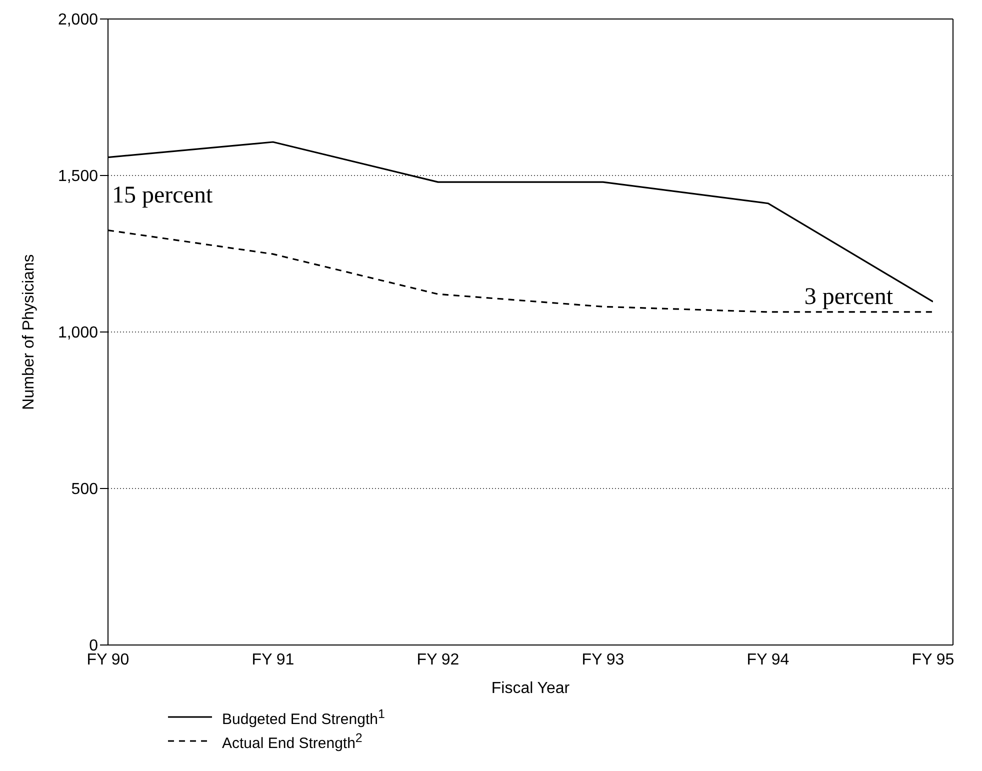 The height and width of the screenshot is (771, 982). I want to click on legend-label: Budgeted End Strength$^{1}$, so click(303, 717).